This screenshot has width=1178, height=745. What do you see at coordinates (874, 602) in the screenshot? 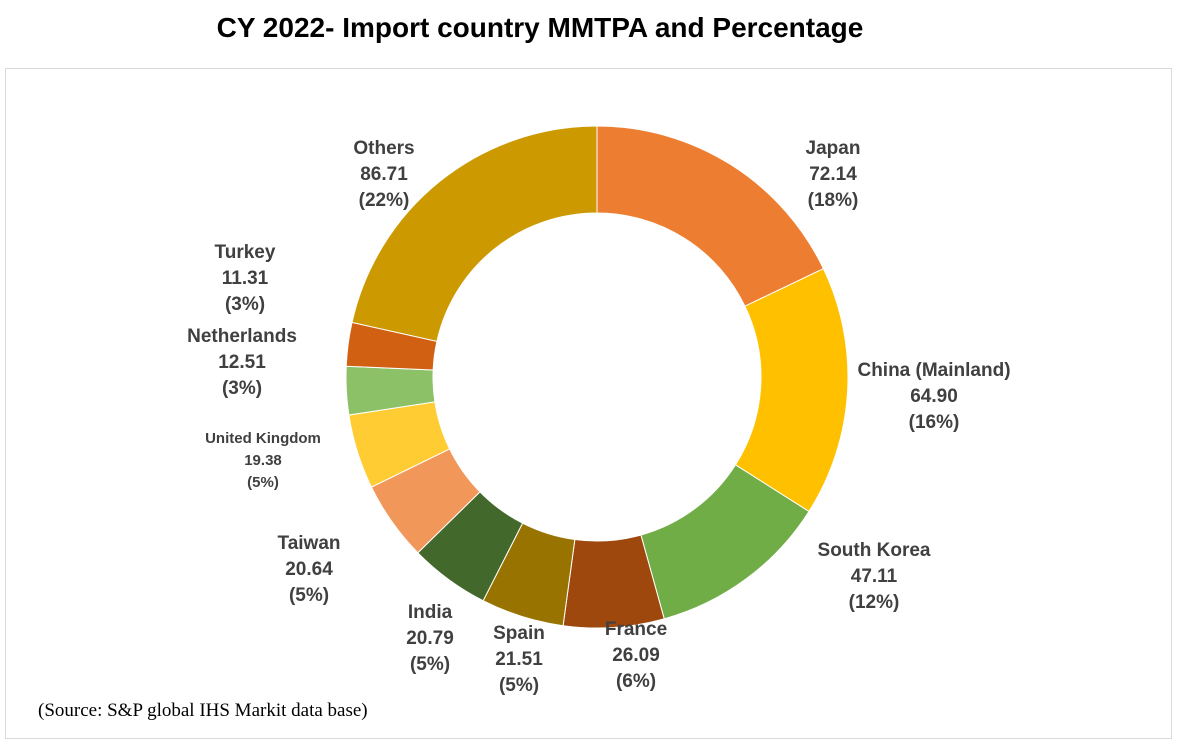
I see `label-percent: (12%)` at bounding box center [874, 602].